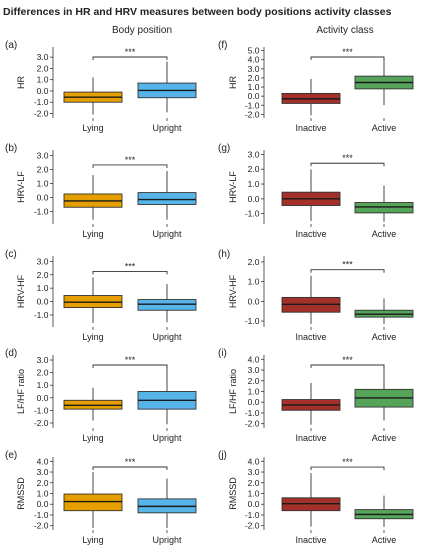 This screenshot has height=550, width=433. I want to click on panel-b: (b) HRV-LF -1.0 0.0 1.0 2.0 3.0 Lying Upright ***, so click(101, 191).